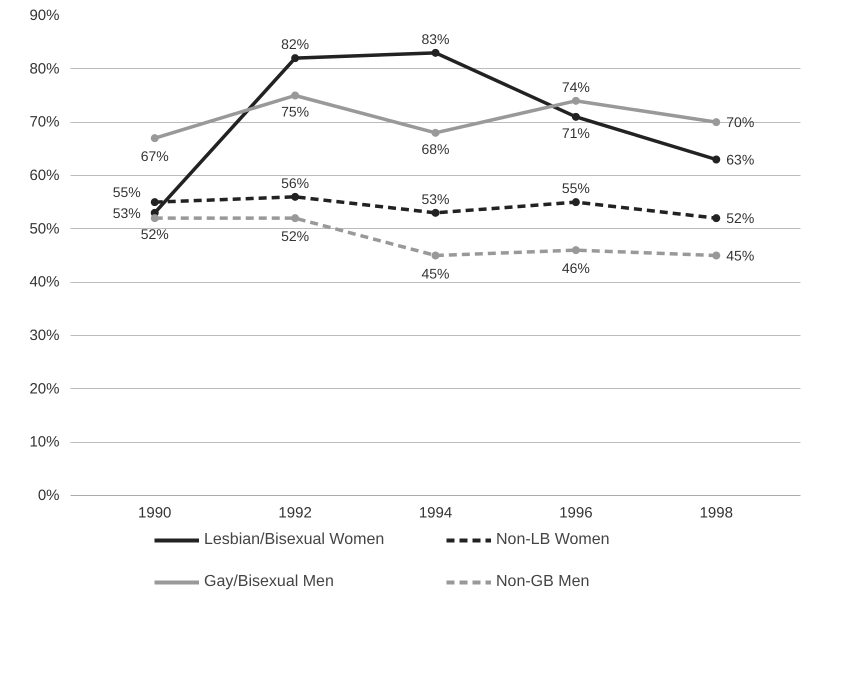 The width and height of the screenshot is (844, 698). Describe the element at coordinates (44, 15) in the screenshot. I see `y-tick-label: 90%` at that location.